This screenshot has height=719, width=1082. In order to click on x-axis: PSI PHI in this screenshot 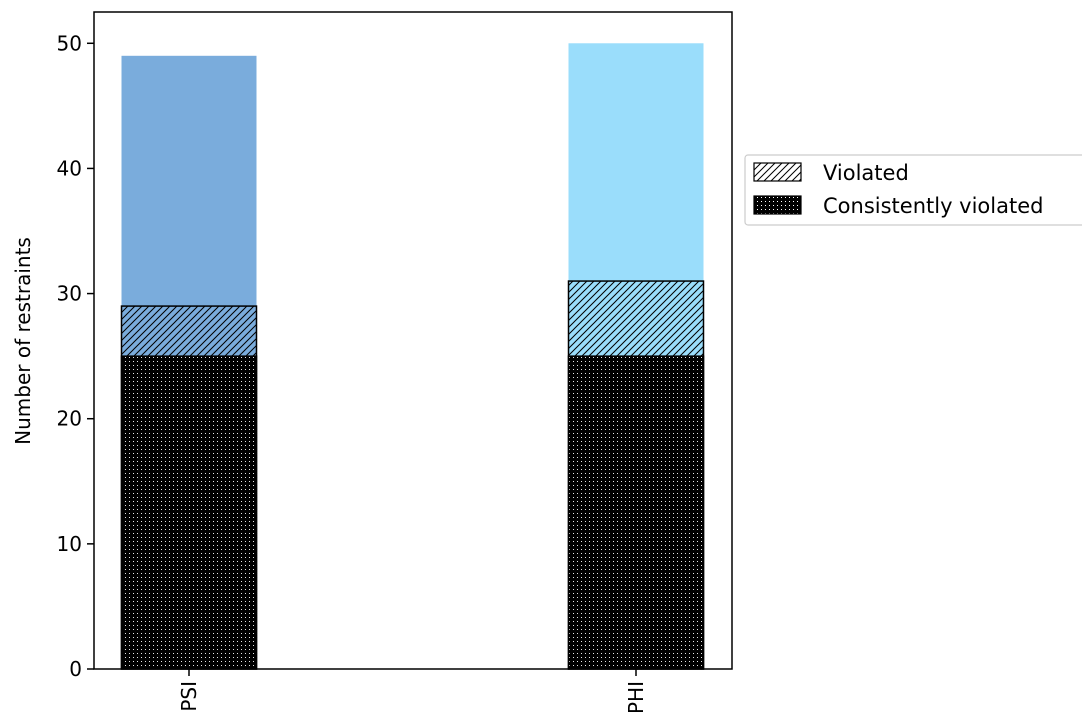, I will do `click(412, 691)`.